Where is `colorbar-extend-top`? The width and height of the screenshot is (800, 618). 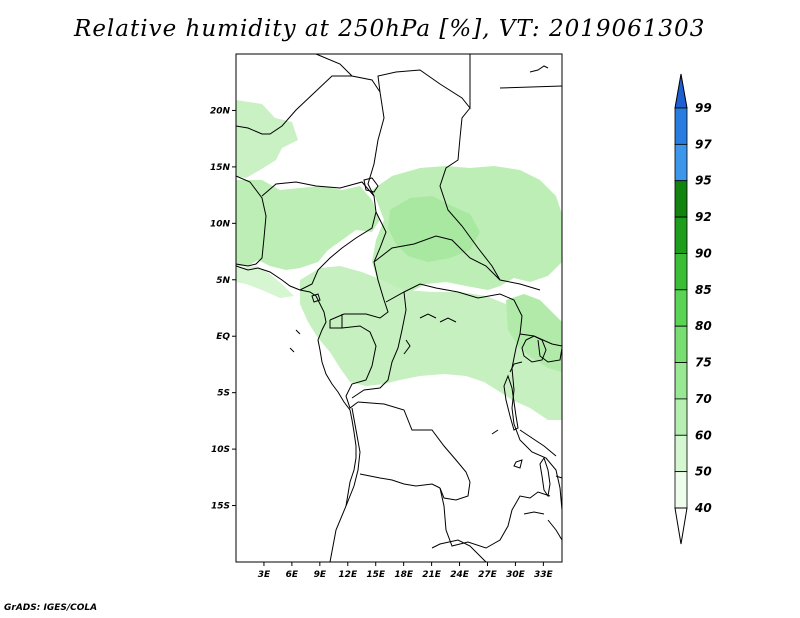
colorbar-extend-top is located at coordinates (681, 91).